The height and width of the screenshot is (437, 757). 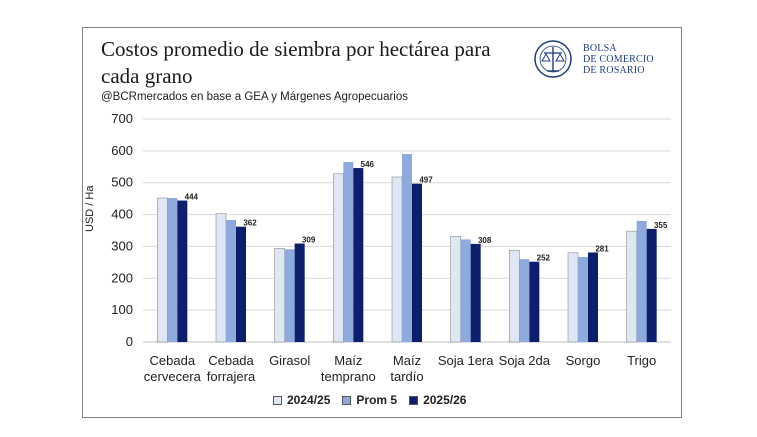 I want to click on data-label: 362, so click(x=250, y=223).